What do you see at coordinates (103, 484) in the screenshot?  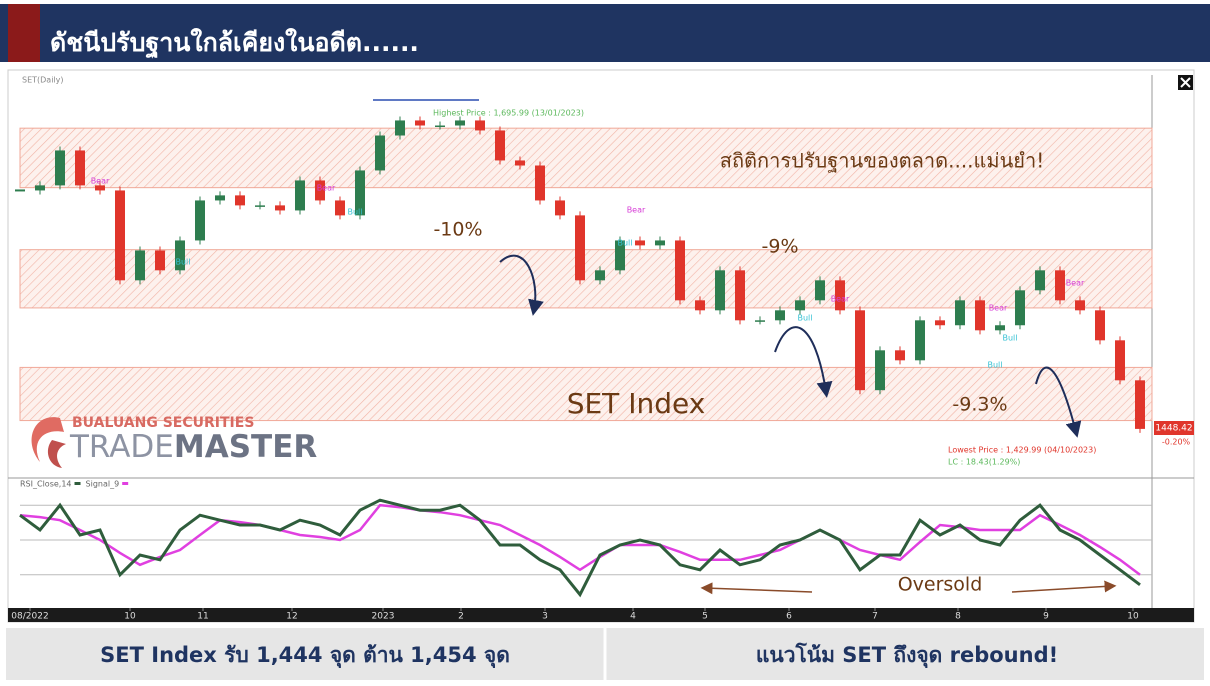 I see `legend-label: Signal_9` at bounding box center [103, 484].